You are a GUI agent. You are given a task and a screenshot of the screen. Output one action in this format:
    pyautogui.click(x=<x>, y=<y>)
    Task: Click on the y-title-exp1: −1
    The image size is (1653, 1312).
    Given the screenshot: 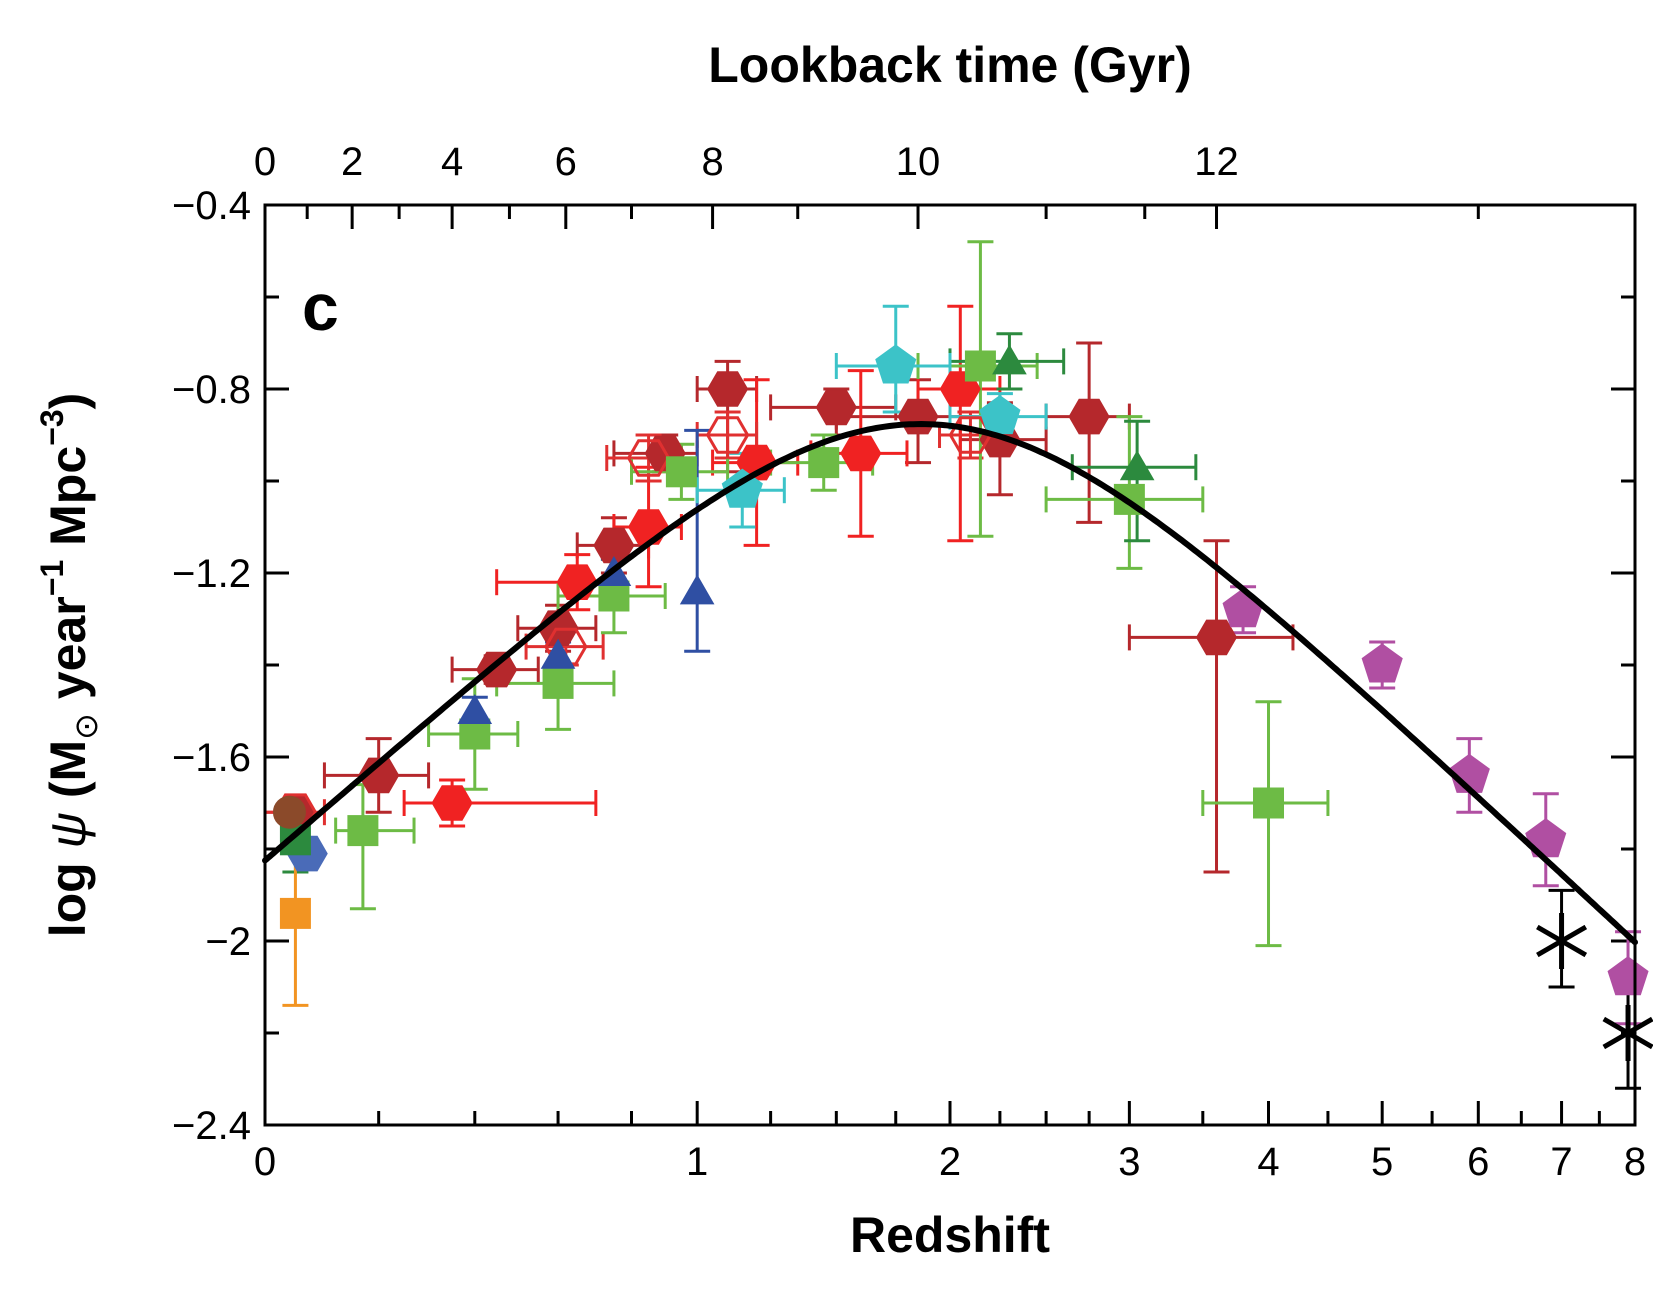 What is the action you would take?
    pyautogui.click(x=52, y=578)
    